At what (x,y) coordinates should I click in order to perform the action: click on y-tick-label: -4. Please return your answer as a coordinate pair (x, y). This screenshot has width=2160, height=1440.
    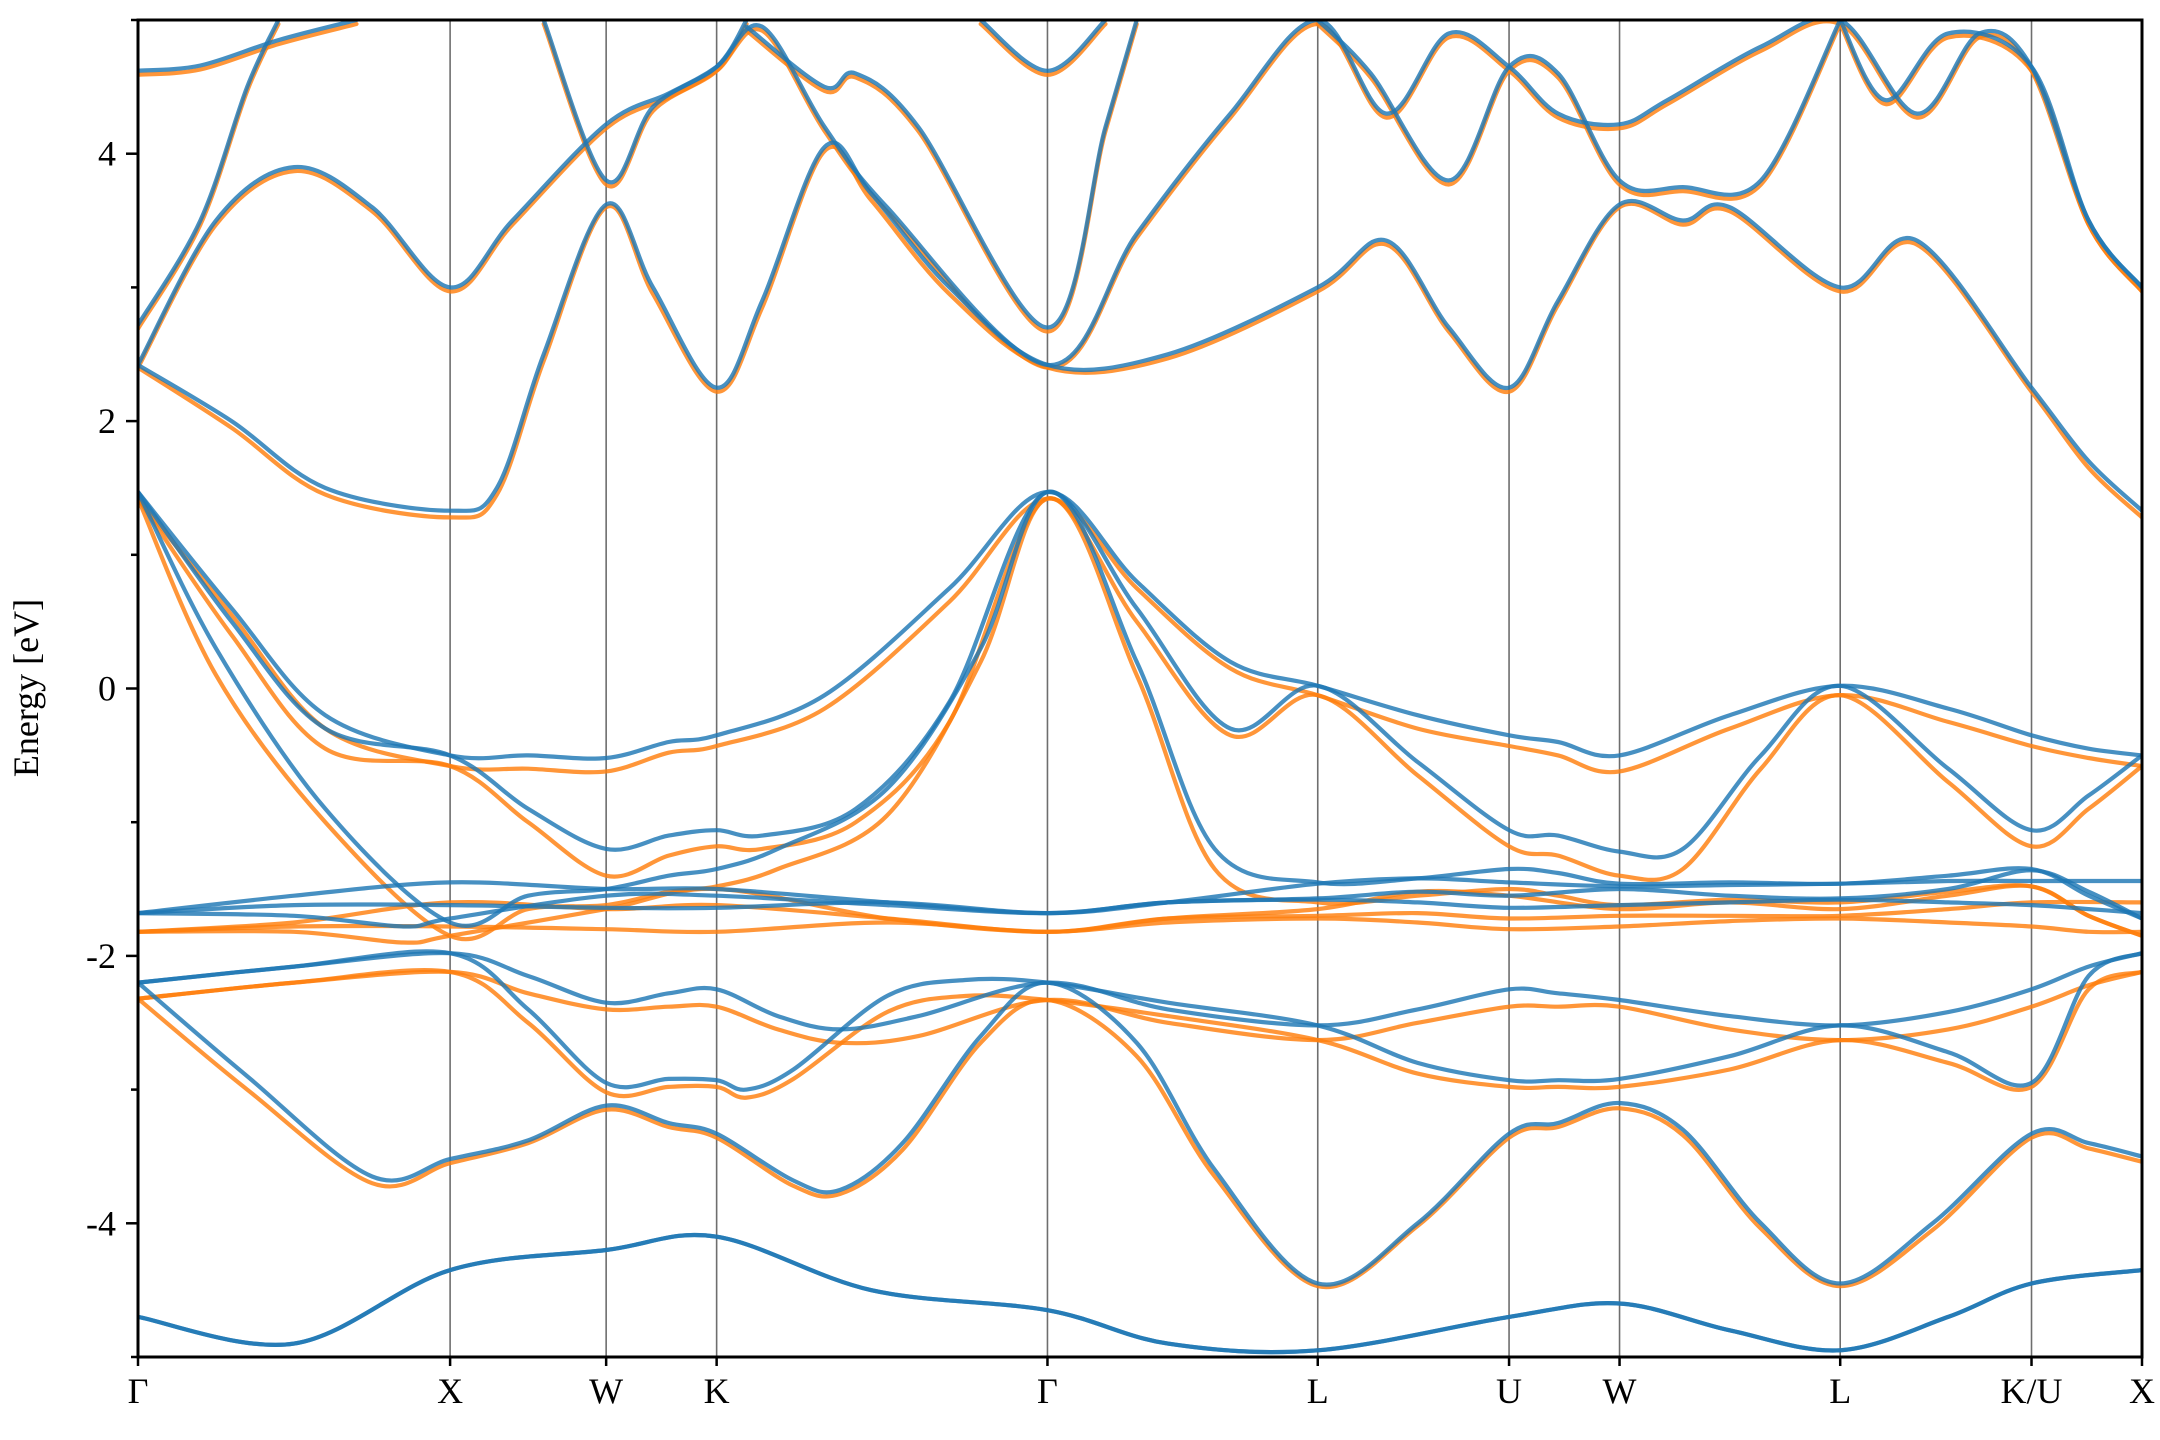
    Looking at the image, I should click on (101, 1223).